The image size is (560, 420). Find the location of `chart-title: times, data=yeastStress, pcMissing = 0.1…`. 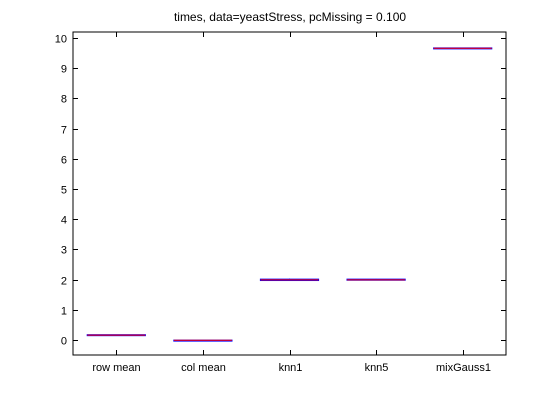

chart-title: times, data=yeastStress, pcMissing = 0.1… is located at coordinates (290, 17).